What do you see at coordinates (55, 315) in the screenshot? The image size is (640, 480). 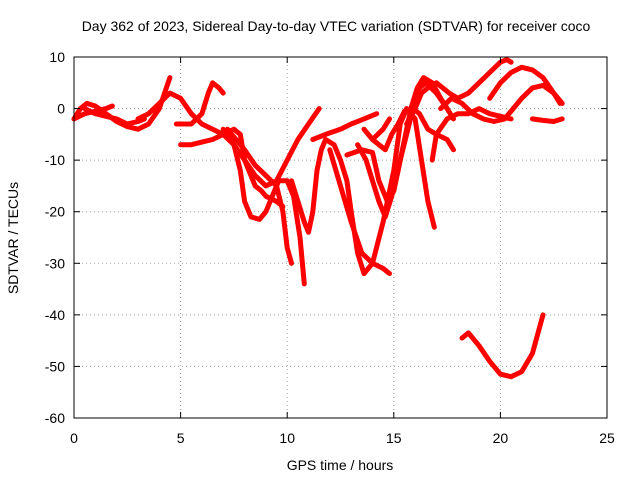 I see `y-tick-label: -40` at bounding box center [55, 315].